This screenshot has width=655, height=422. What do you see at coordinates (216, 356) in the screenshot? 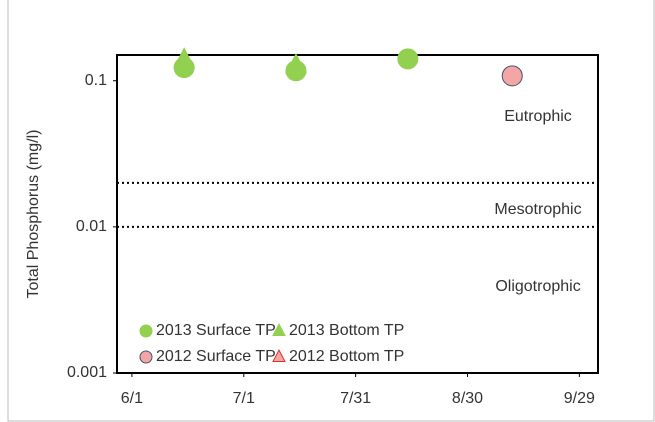
I see `legend-label: 2012 Surface TP` at bounding box center [216, 356].